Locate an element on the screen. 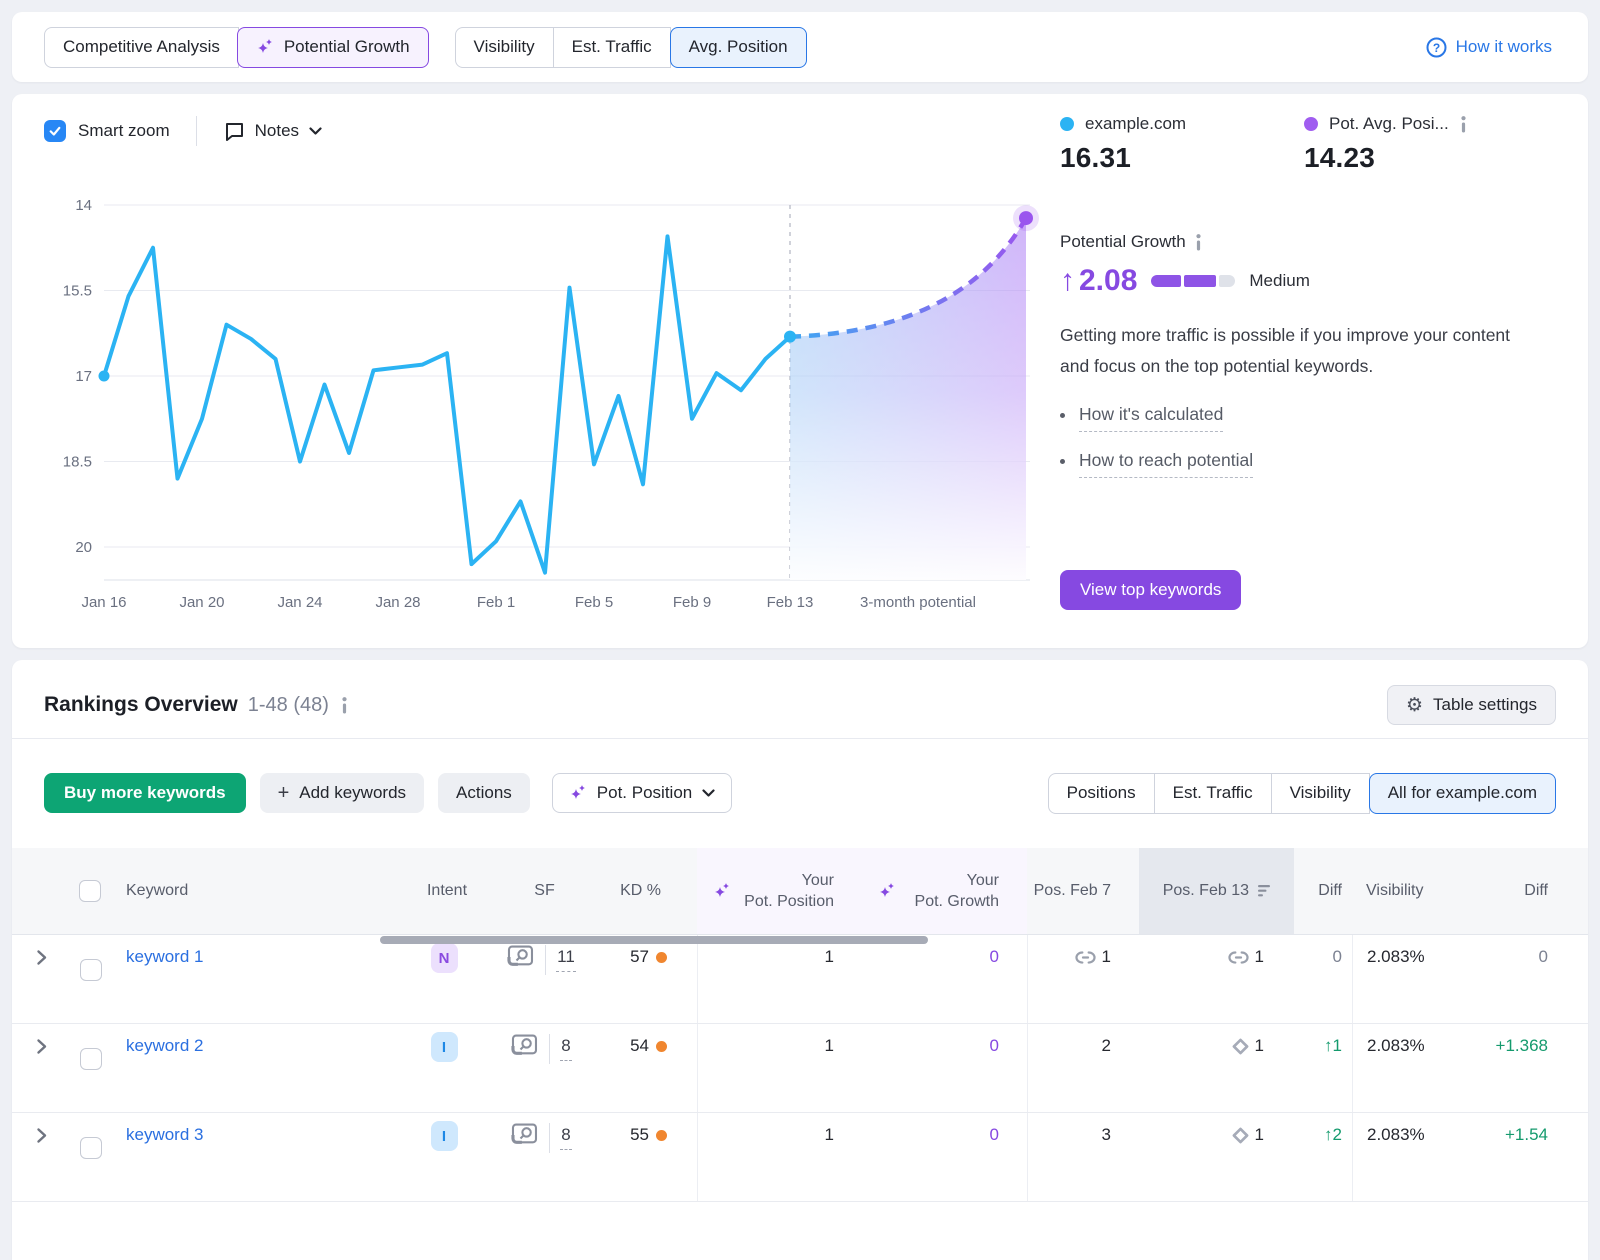 The image size is (1600, 1260). pos-wrap: 3 is located at coordinates (1106, 1135).